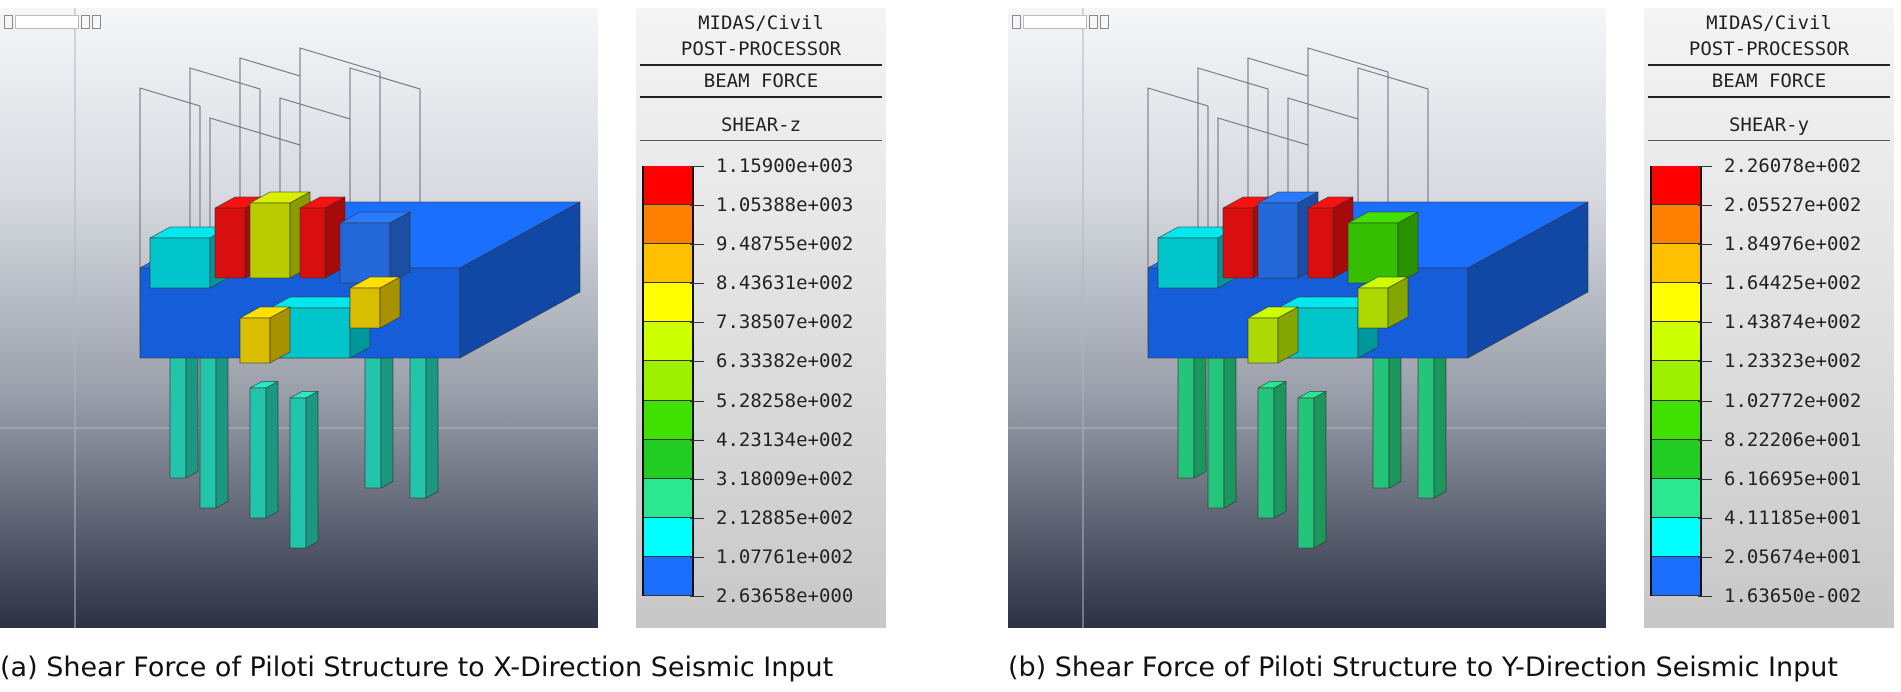 This screenshot has width=1901, height=692. I want to click on legend-value-label: 1.05388e+003, so click(785, 205).